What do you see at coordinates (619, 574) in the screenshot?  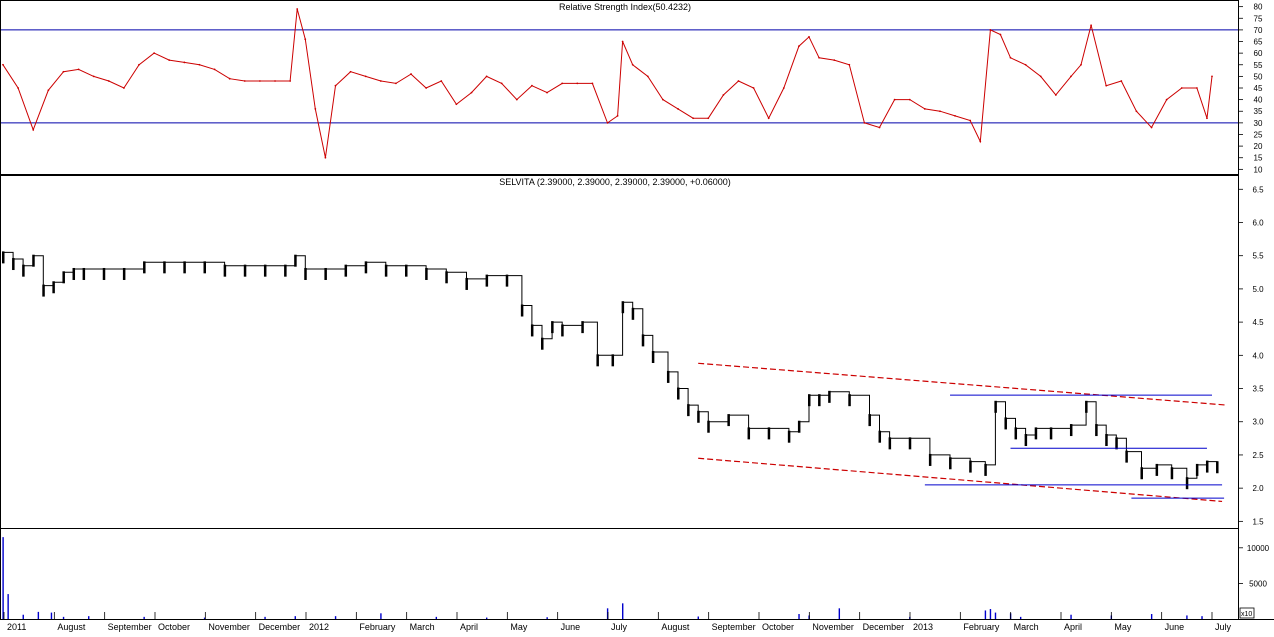 I see `volume-panel-frame` at bounding box center [619, 574].